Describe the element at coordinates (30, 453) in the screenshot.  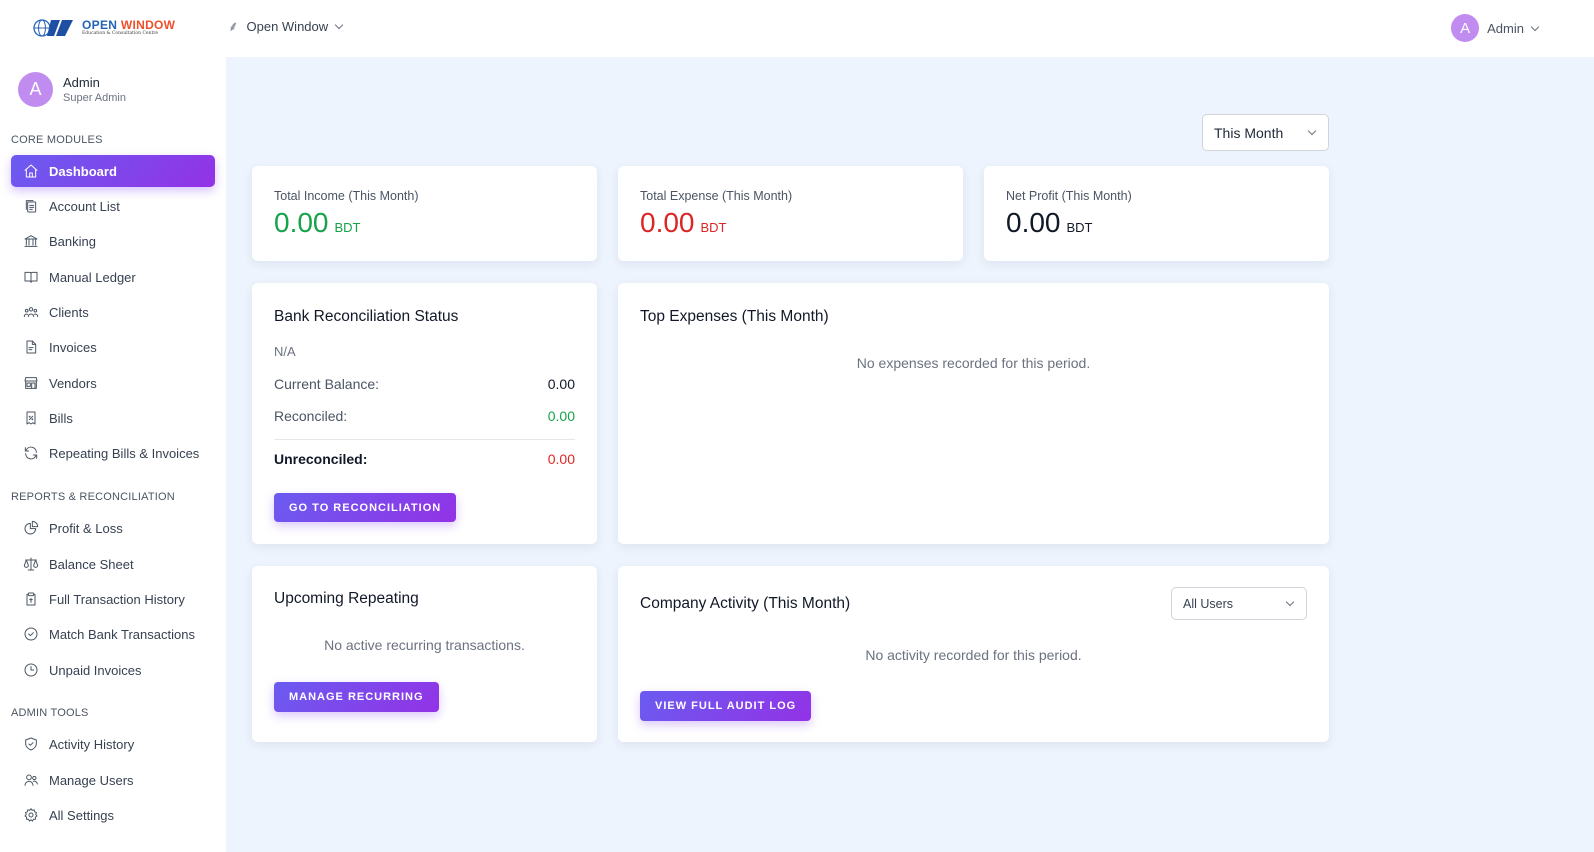
I see `refresh-icon` at that location.